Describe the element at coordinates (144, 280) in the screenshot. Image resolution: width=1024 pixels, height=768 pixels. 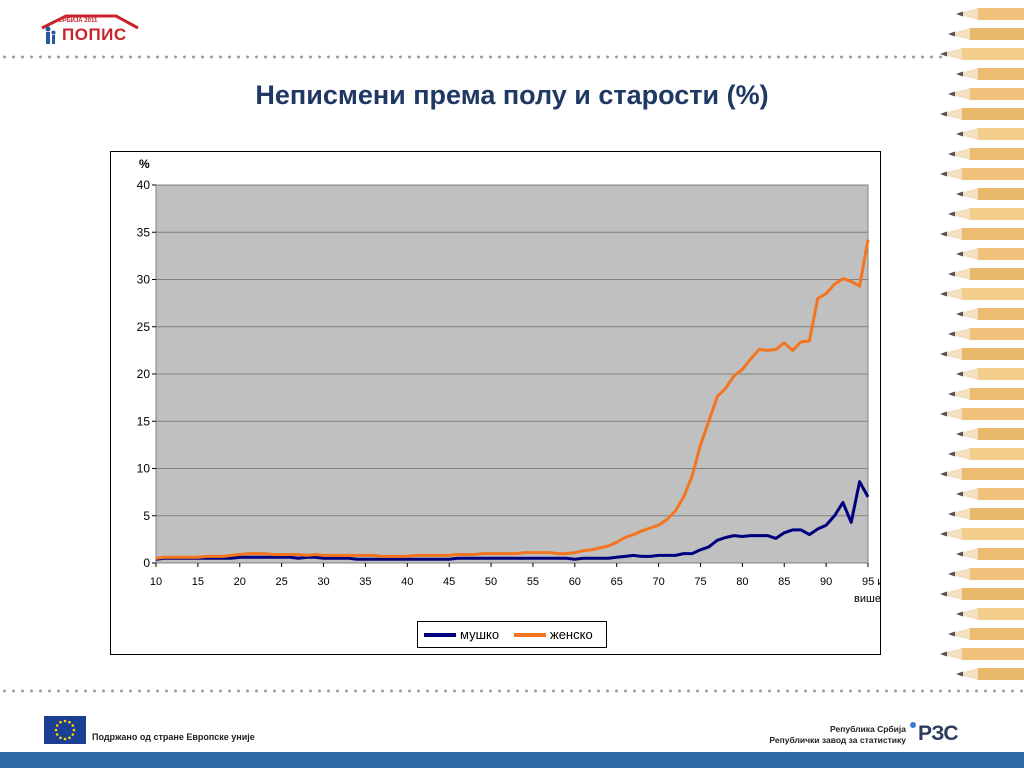
I see `y-tick-label: 30` at that location.